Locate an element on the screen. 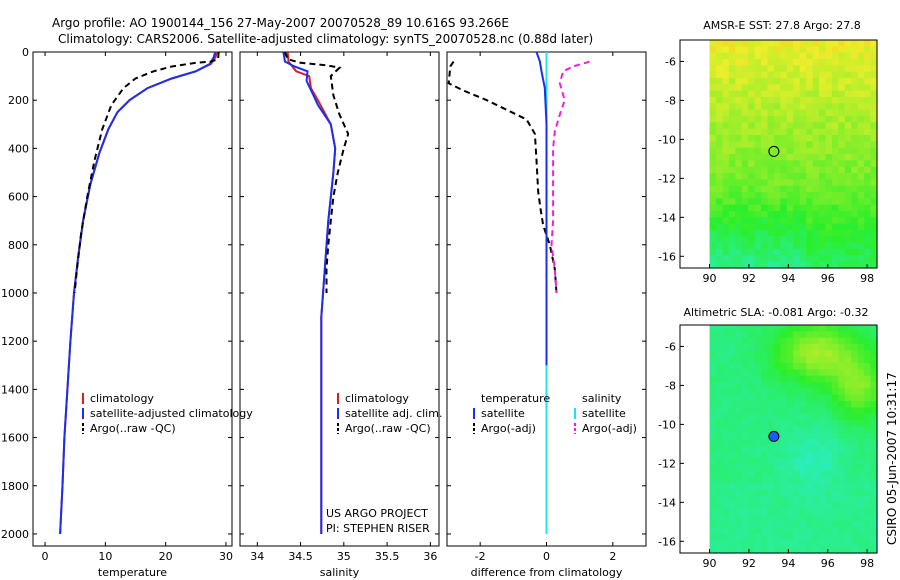 This screenshot has height=580, width=900. legend-label: climatology is located at coordinates (122, 398).